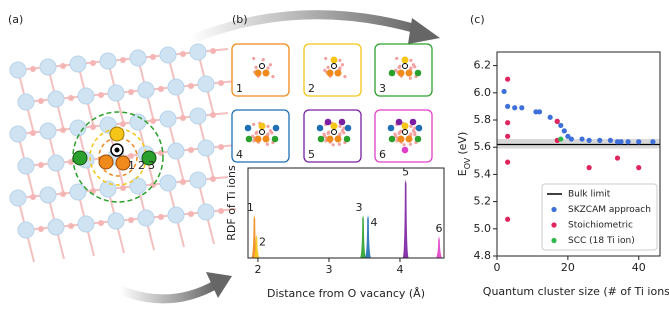 This screenshot has width=669, height=316. I want to click on panel-label: (b), so click(240, 19).